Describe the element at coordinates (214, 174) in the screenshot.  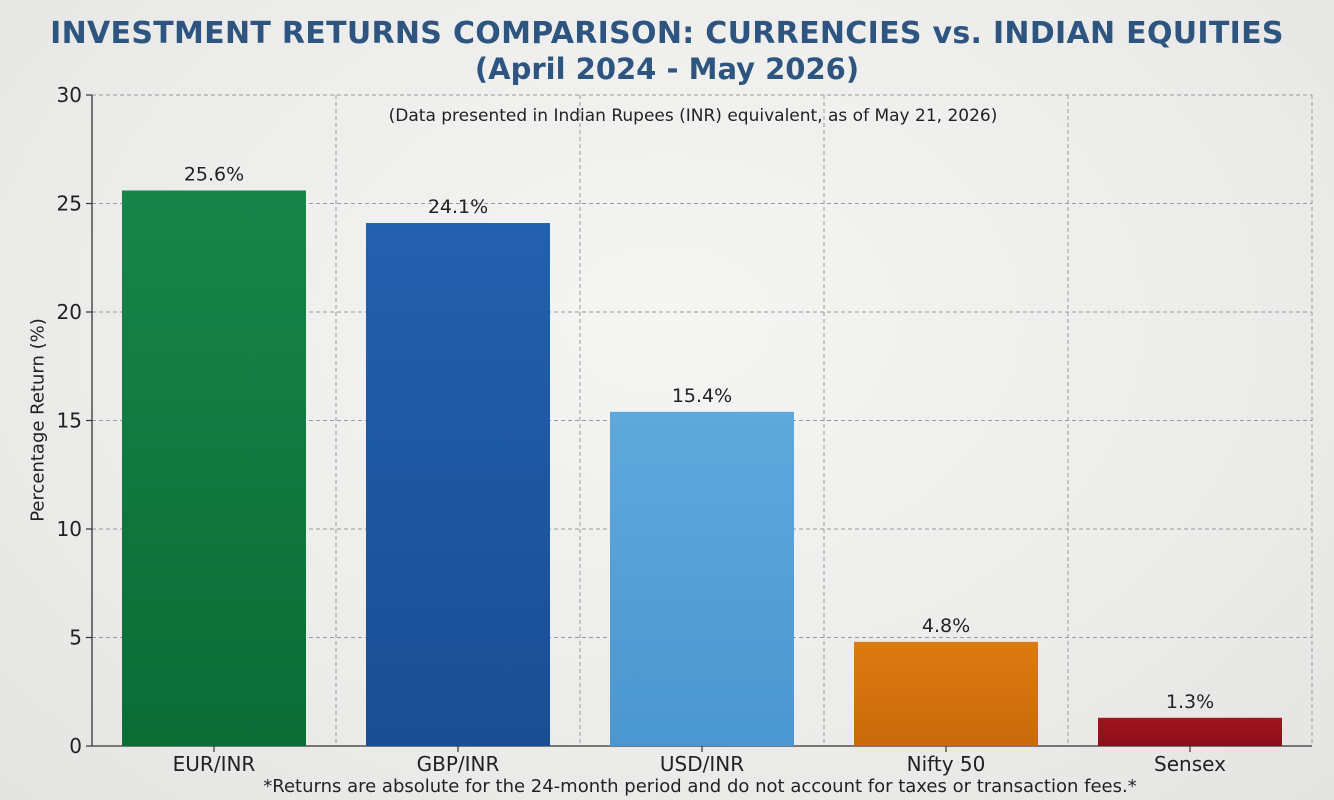
I see `data-label: 25.6%` at that location.